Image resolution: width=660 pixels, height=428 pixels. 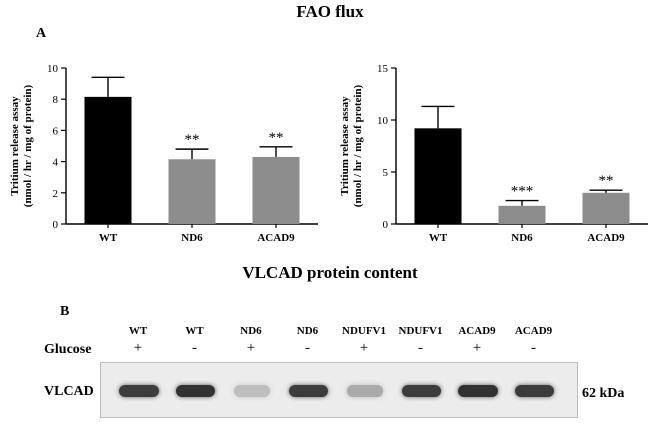 I want to click on molecular-weight-label: 62 kDa, so click(x=603, y=393).